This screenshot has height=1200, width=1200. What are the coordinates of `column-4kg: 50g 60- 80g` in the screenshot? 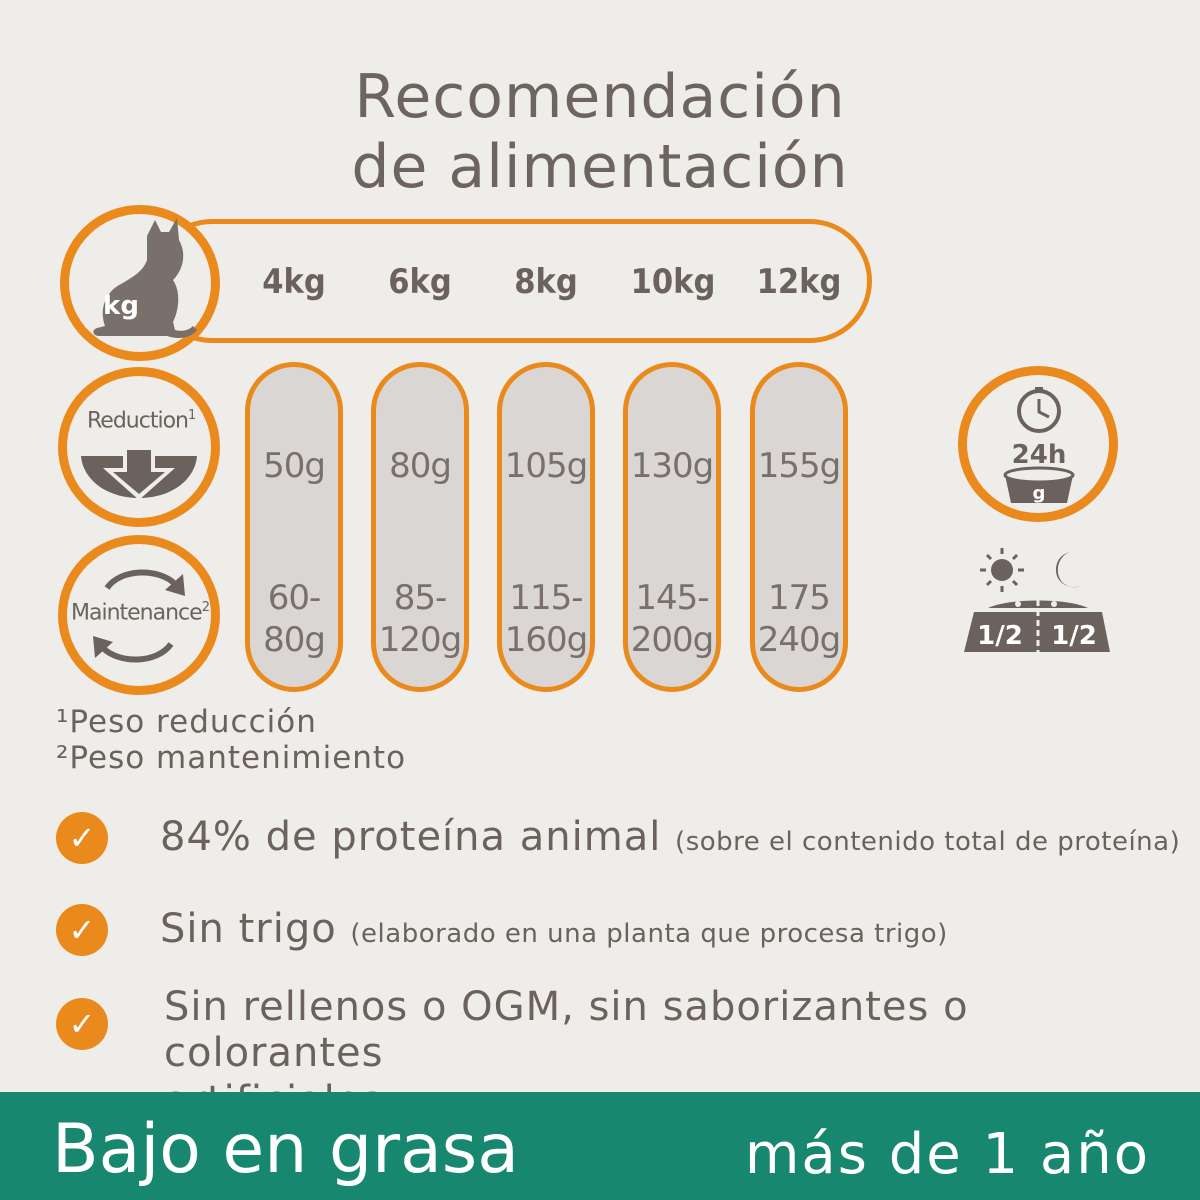 It's located at (294, 527).